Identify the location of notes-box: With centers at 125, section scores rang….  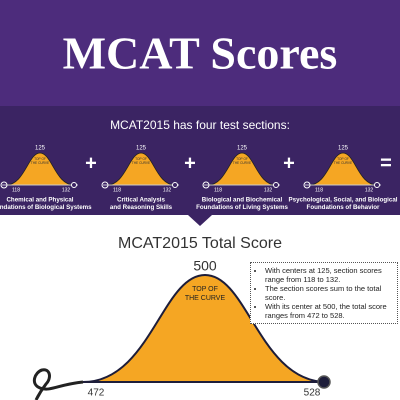
(324, 293).